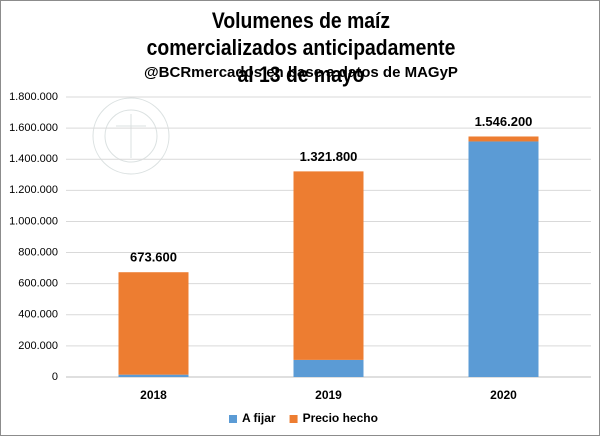 The image size is (600, 436). I want to click on y-tick-label: 1.600.000, so click(33, 128).